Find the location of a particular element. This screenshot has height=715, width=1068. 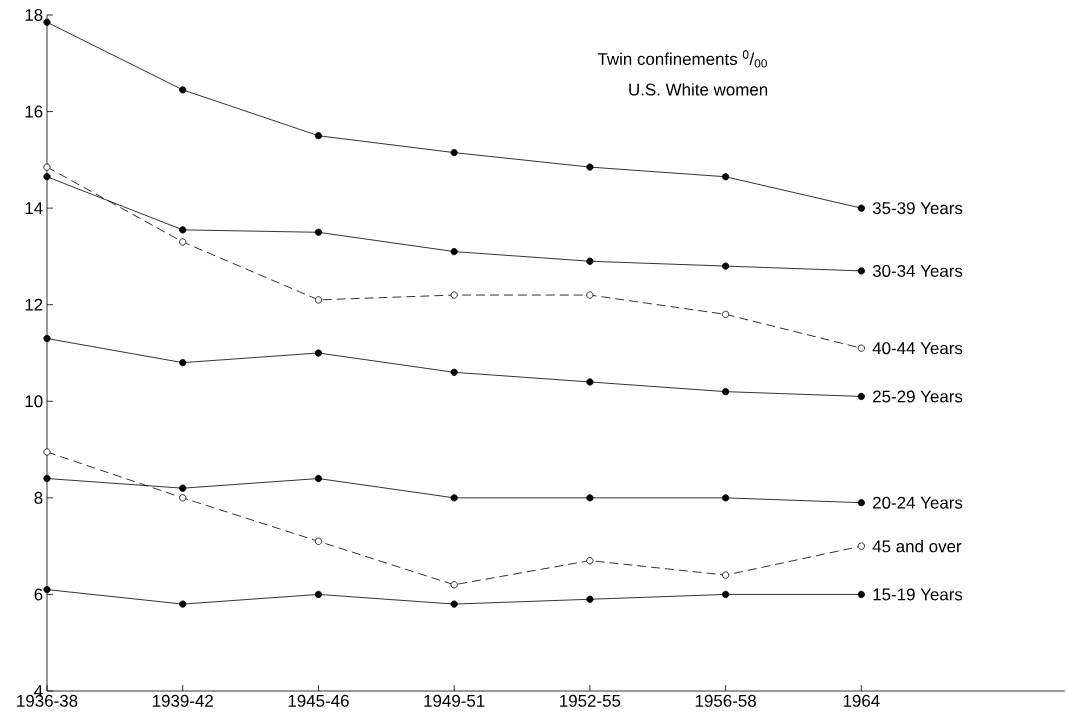

series-label: 30-34 Years is located at coordinates (917, 270).